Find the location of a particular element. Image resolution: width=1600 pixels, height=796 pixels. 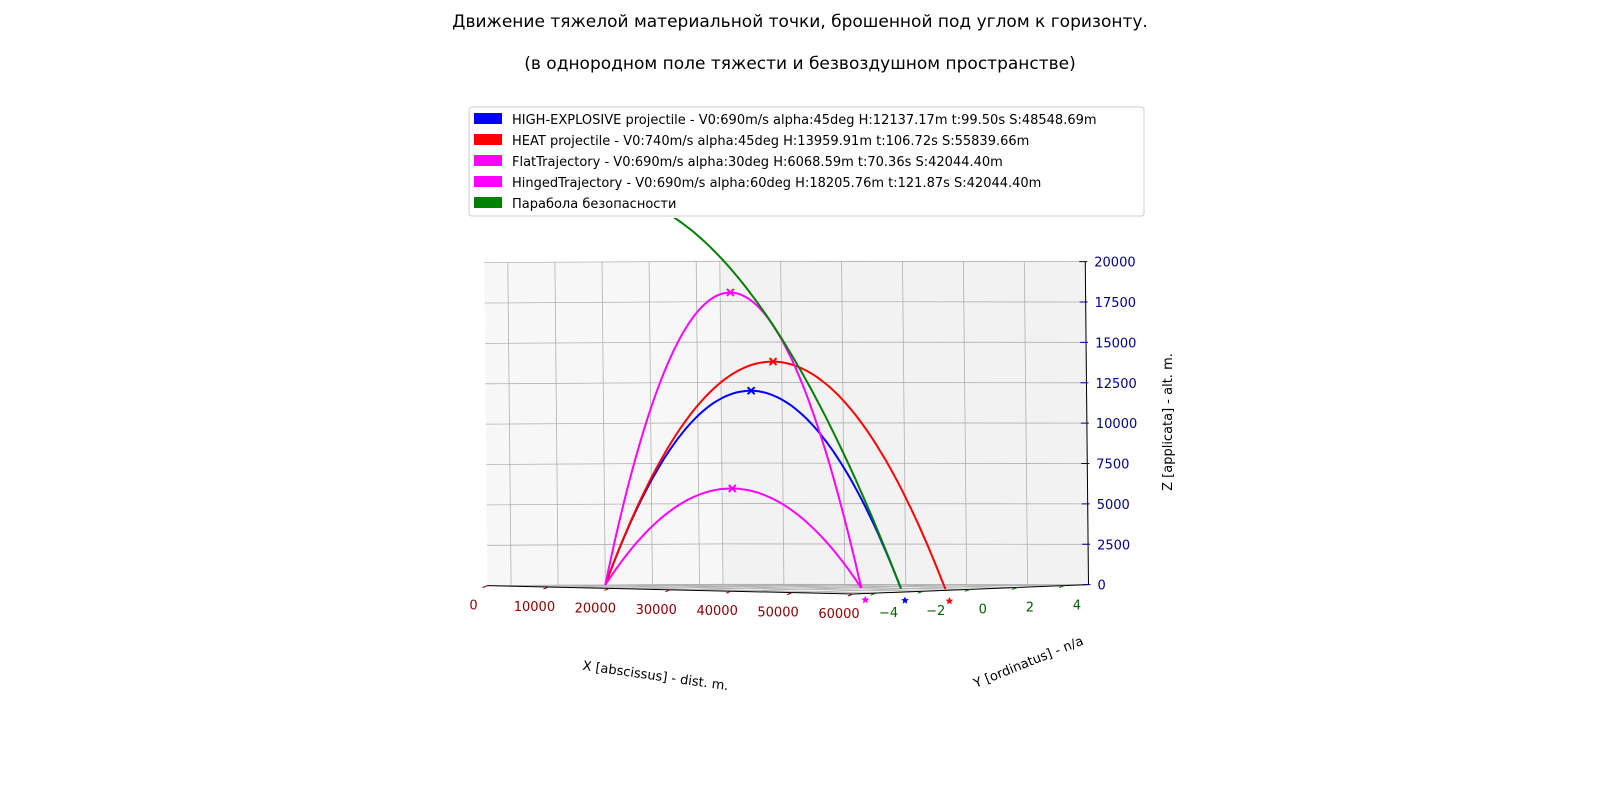

trajectory-line is located at coordinates (787, 403).